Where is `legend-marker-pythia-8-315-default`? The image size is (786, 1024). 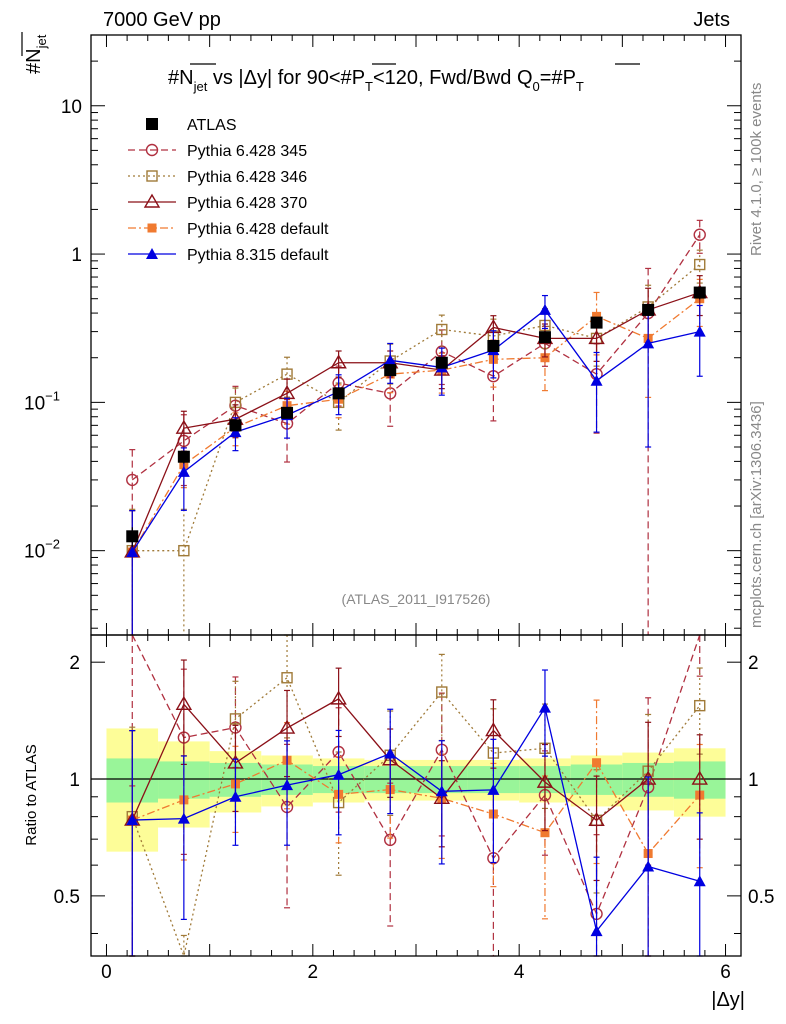 legend-marker-pythia-8-315-default is located at coordinates (152, 253).